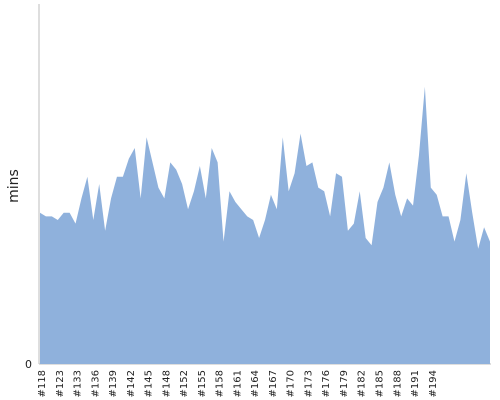  What do you see at coordinates (149, 383) in the screenshot?
I see `x-tick-label: #145` at bounding box center [149, 383].